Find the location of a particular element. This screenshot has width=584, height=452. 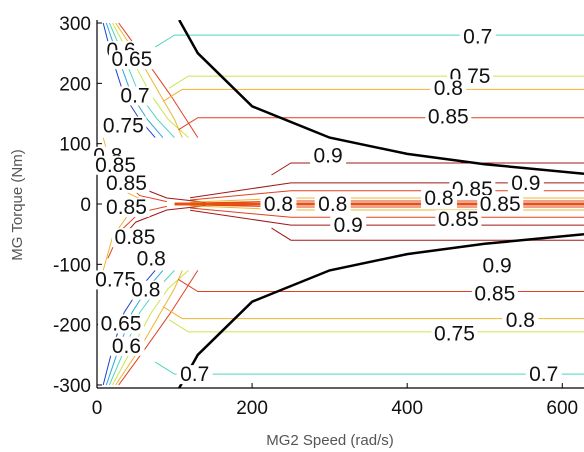

y-tick-label: 200 is located at coordinates (75, 84).